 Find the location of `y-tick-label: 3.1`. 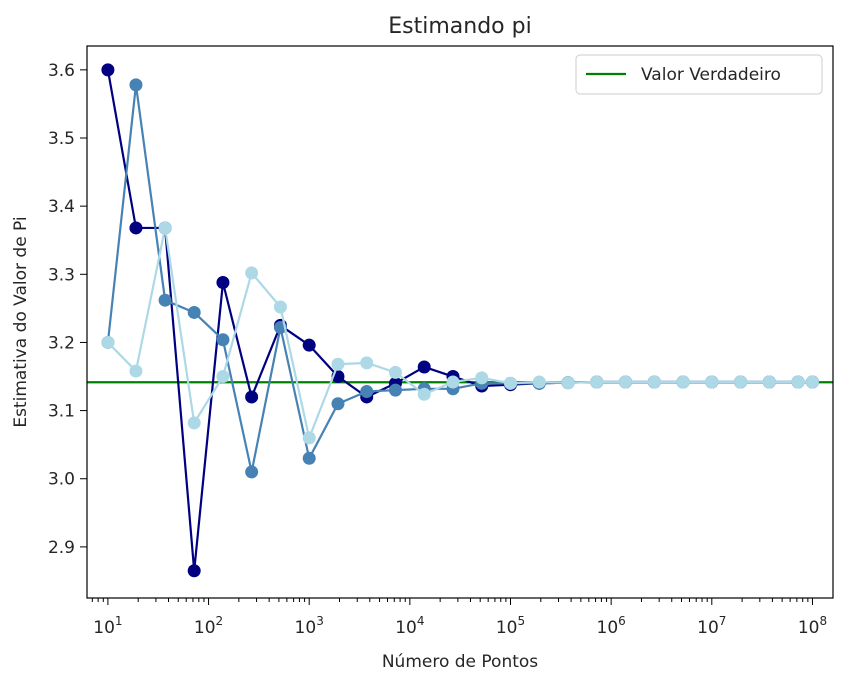

y-tick-label: 3.1 is located at coordinates (61, 412).